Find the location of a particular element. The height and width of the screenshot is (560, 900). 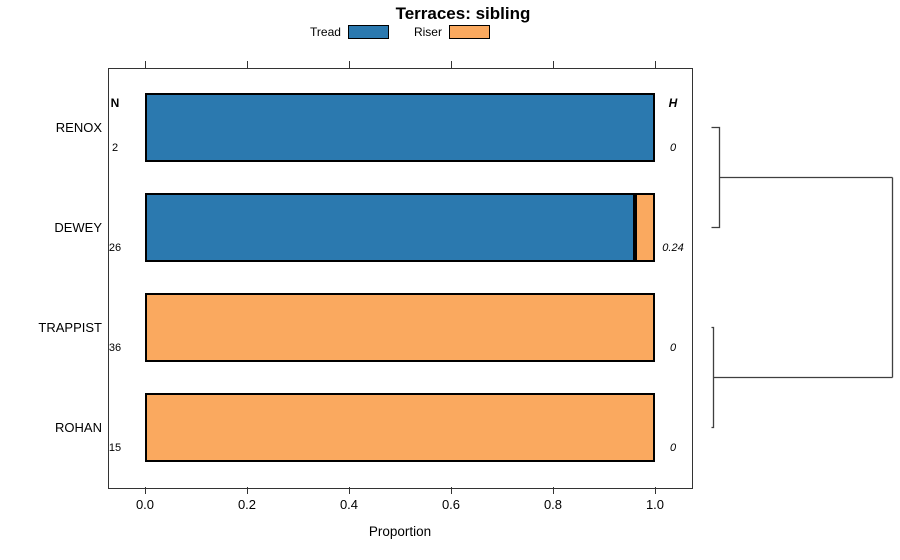

x-tick-label: 0.2 is located at coordinates (247, 504).